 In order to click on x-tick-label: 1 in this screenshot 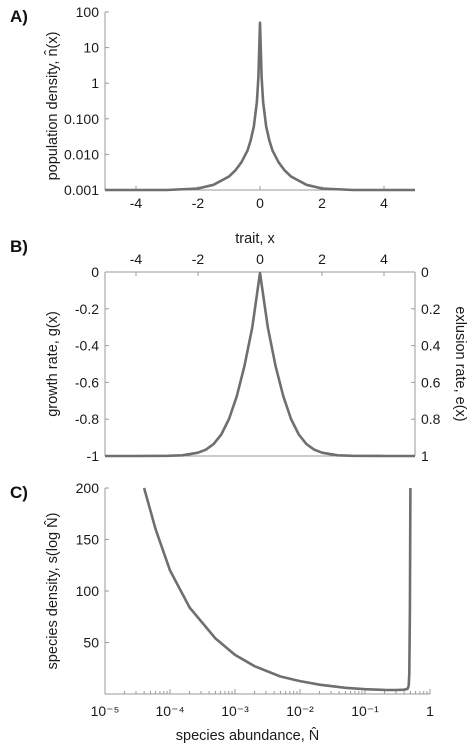, I will do `click(430, 711)`.